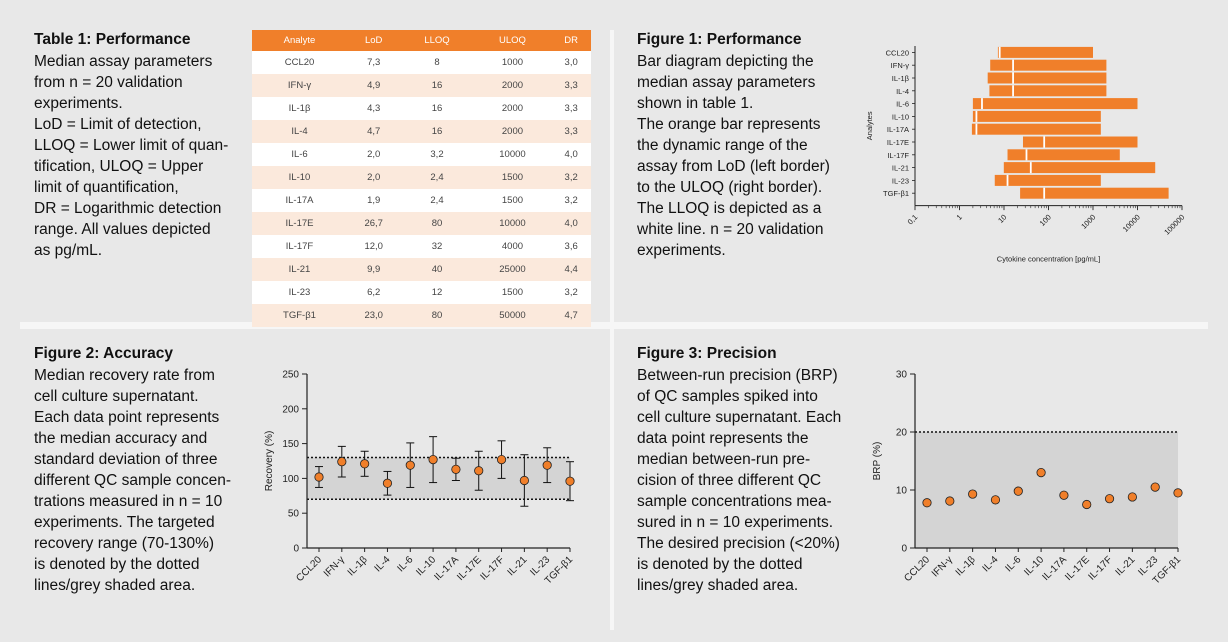  I want to click on table-cell: IFN-γ, so click(300, 85).